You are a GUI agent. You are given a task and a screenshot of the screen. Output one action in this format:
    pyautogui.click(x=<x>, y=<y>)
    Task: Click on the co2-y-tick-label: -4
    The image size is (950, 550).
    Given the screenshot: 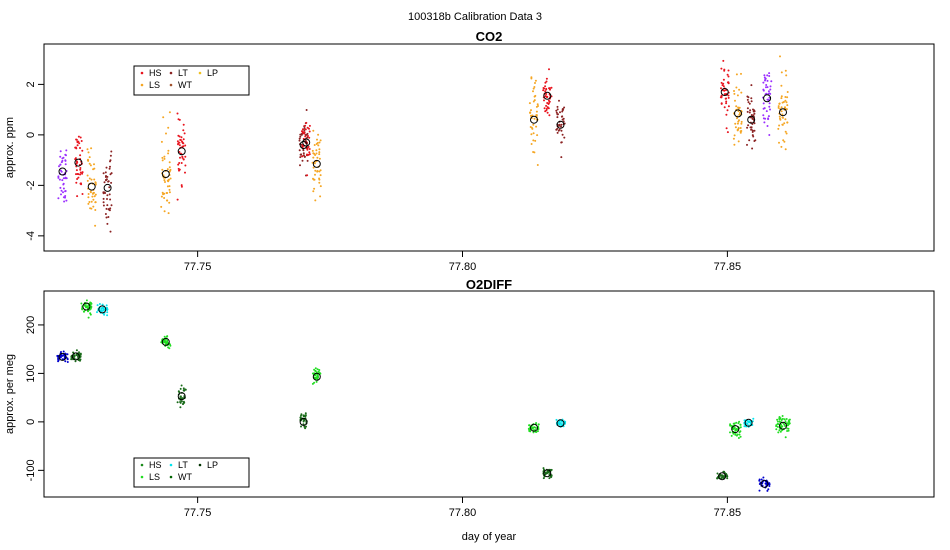 What is the action you would take?
    pyautogui.click(x=31, y=236)
    